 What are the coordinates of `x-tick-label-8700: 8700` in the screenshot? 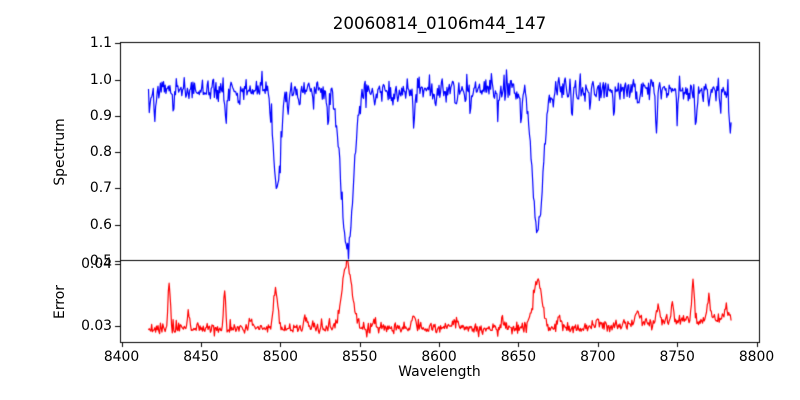 It's located at (598, 357).